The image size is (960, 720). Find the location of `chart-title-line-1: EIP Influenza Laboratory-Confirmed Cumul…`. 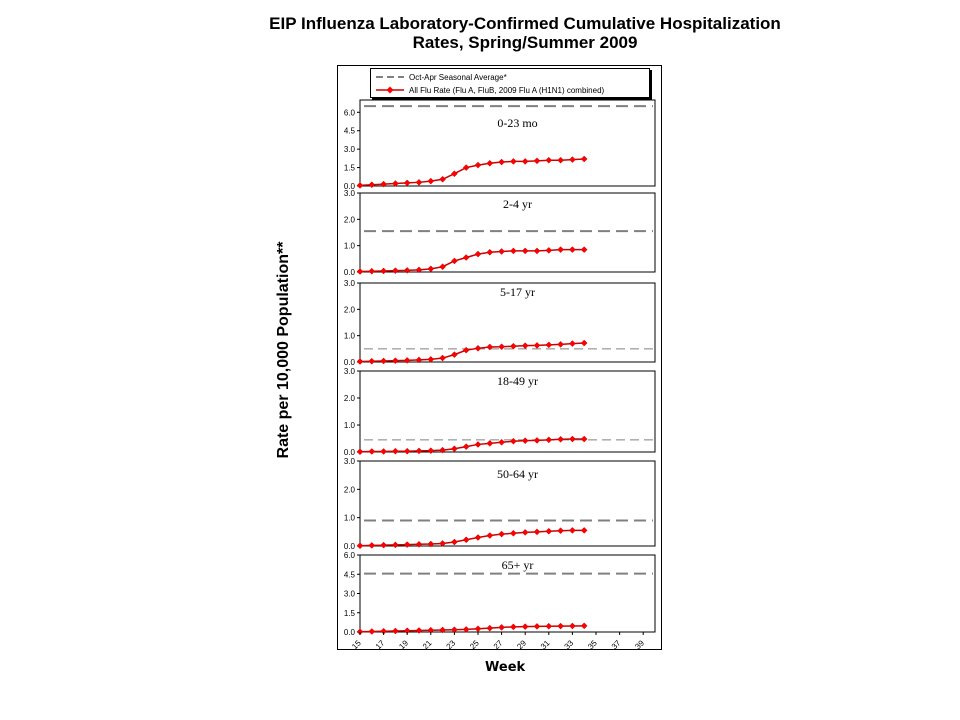

chart-title-line-1: EIP Influenza Laboratory-Confirmed Cumul… is located at coordinates (525, 23).